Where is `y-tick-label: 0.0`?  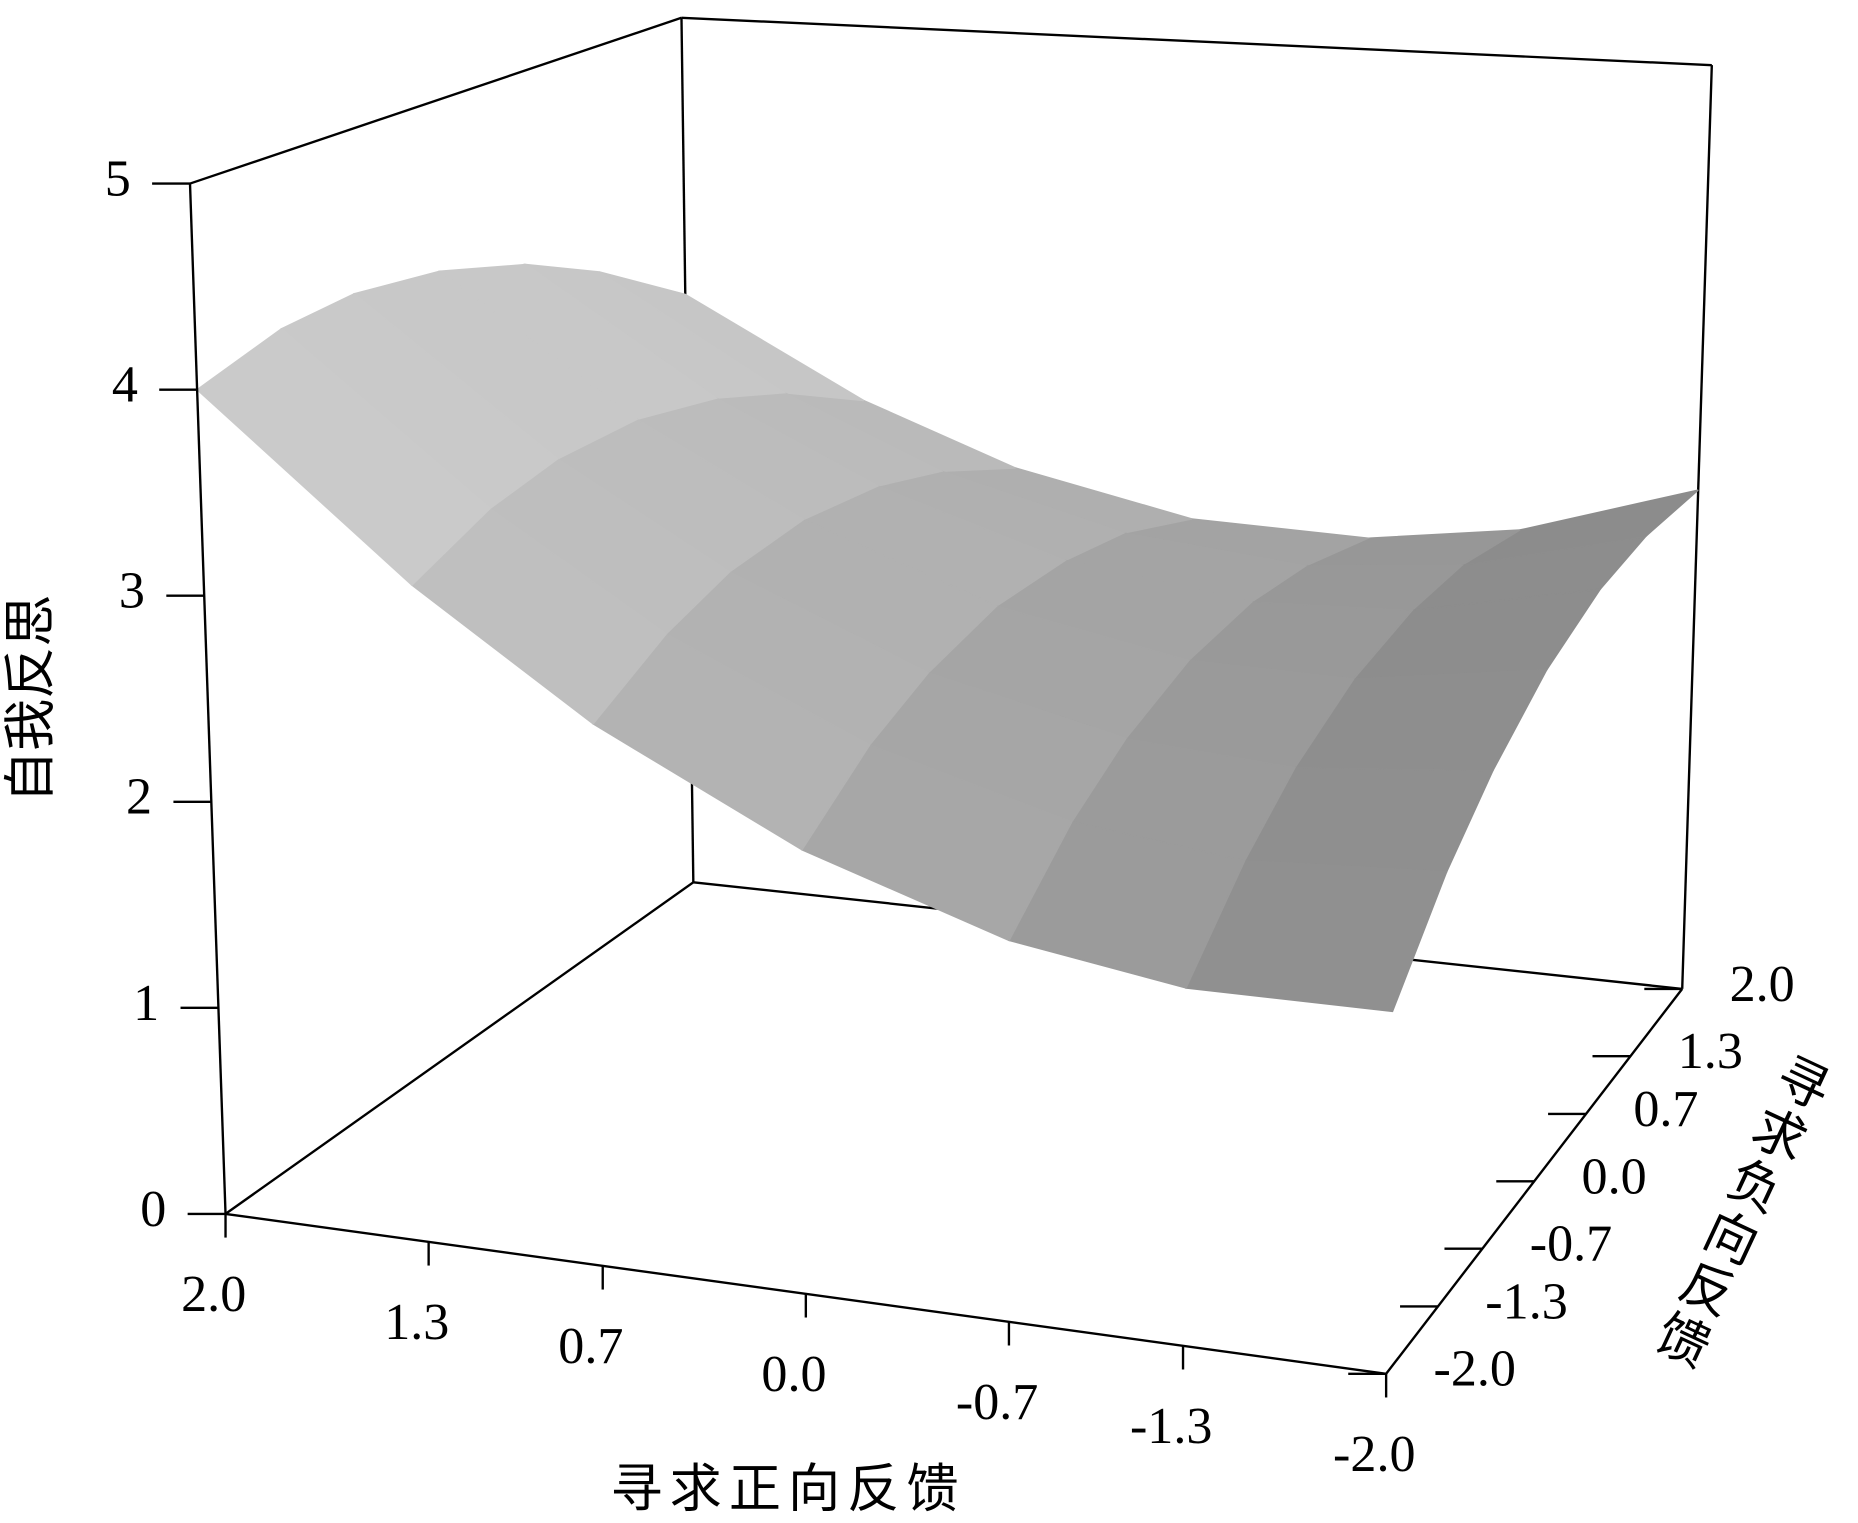 y-tick-label: 0.0 is located at coordinates (1614, 1176).